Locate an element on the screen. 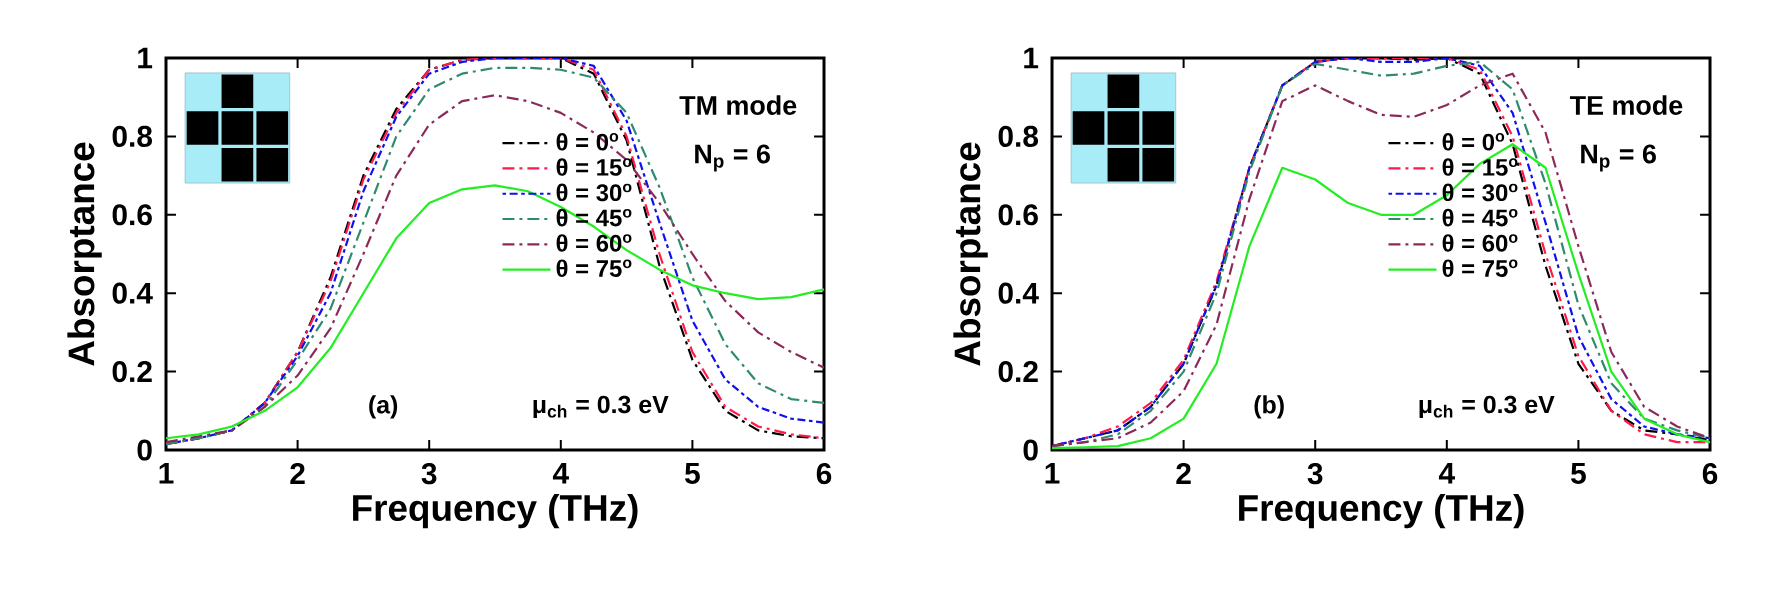  annotation: (b) is located at coordinates (1269, 407).